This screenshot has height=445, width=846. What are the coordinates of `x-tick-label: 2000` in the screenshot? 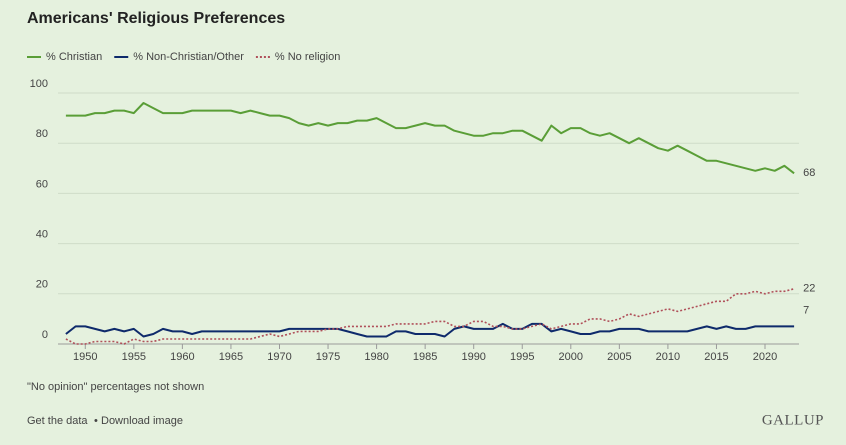 It's located at (571, 357).